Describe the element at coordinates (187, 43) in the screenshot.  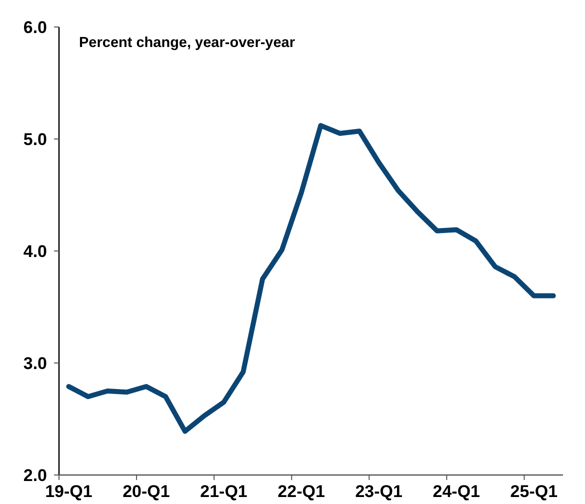
I see `text: Percent change, year-over-year` at that location.